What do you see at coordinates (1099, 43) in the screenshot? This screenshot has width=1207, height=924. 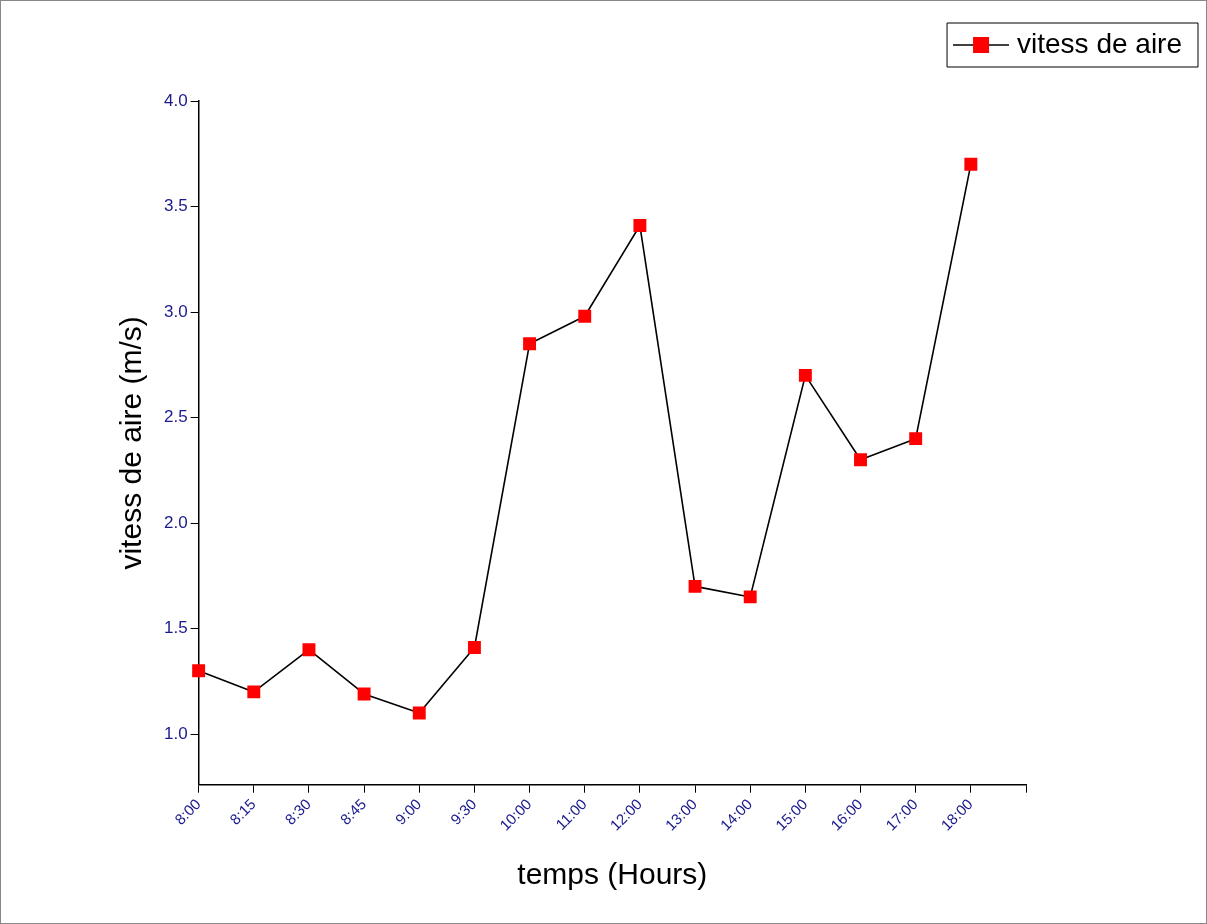 I see `legend-label: vitess de aire` at bounding box center [1099, 43].